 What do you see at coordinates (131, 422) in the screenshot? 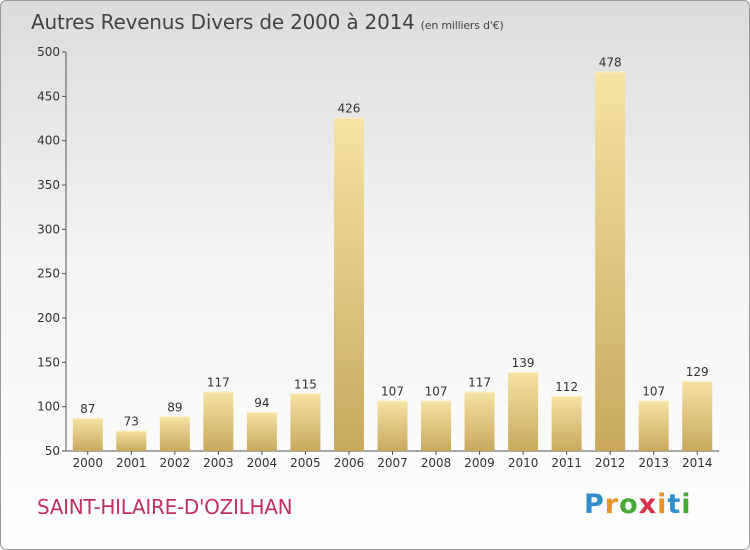
I see `bar-value-label: 73` at bounding box center [131, 422].